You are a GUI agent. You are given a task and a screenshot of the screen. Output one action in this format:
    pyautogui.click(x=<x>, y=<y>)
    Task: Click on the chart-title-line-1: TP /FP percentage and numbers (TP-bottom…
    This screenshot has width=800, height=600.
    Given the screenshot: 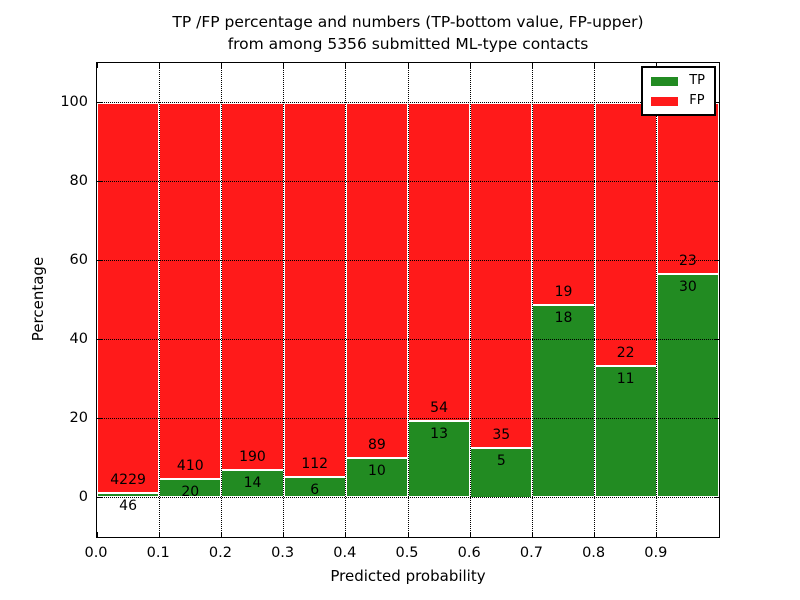 What is the action you would take?
    pyautogui.click(x=408, y=22)
    